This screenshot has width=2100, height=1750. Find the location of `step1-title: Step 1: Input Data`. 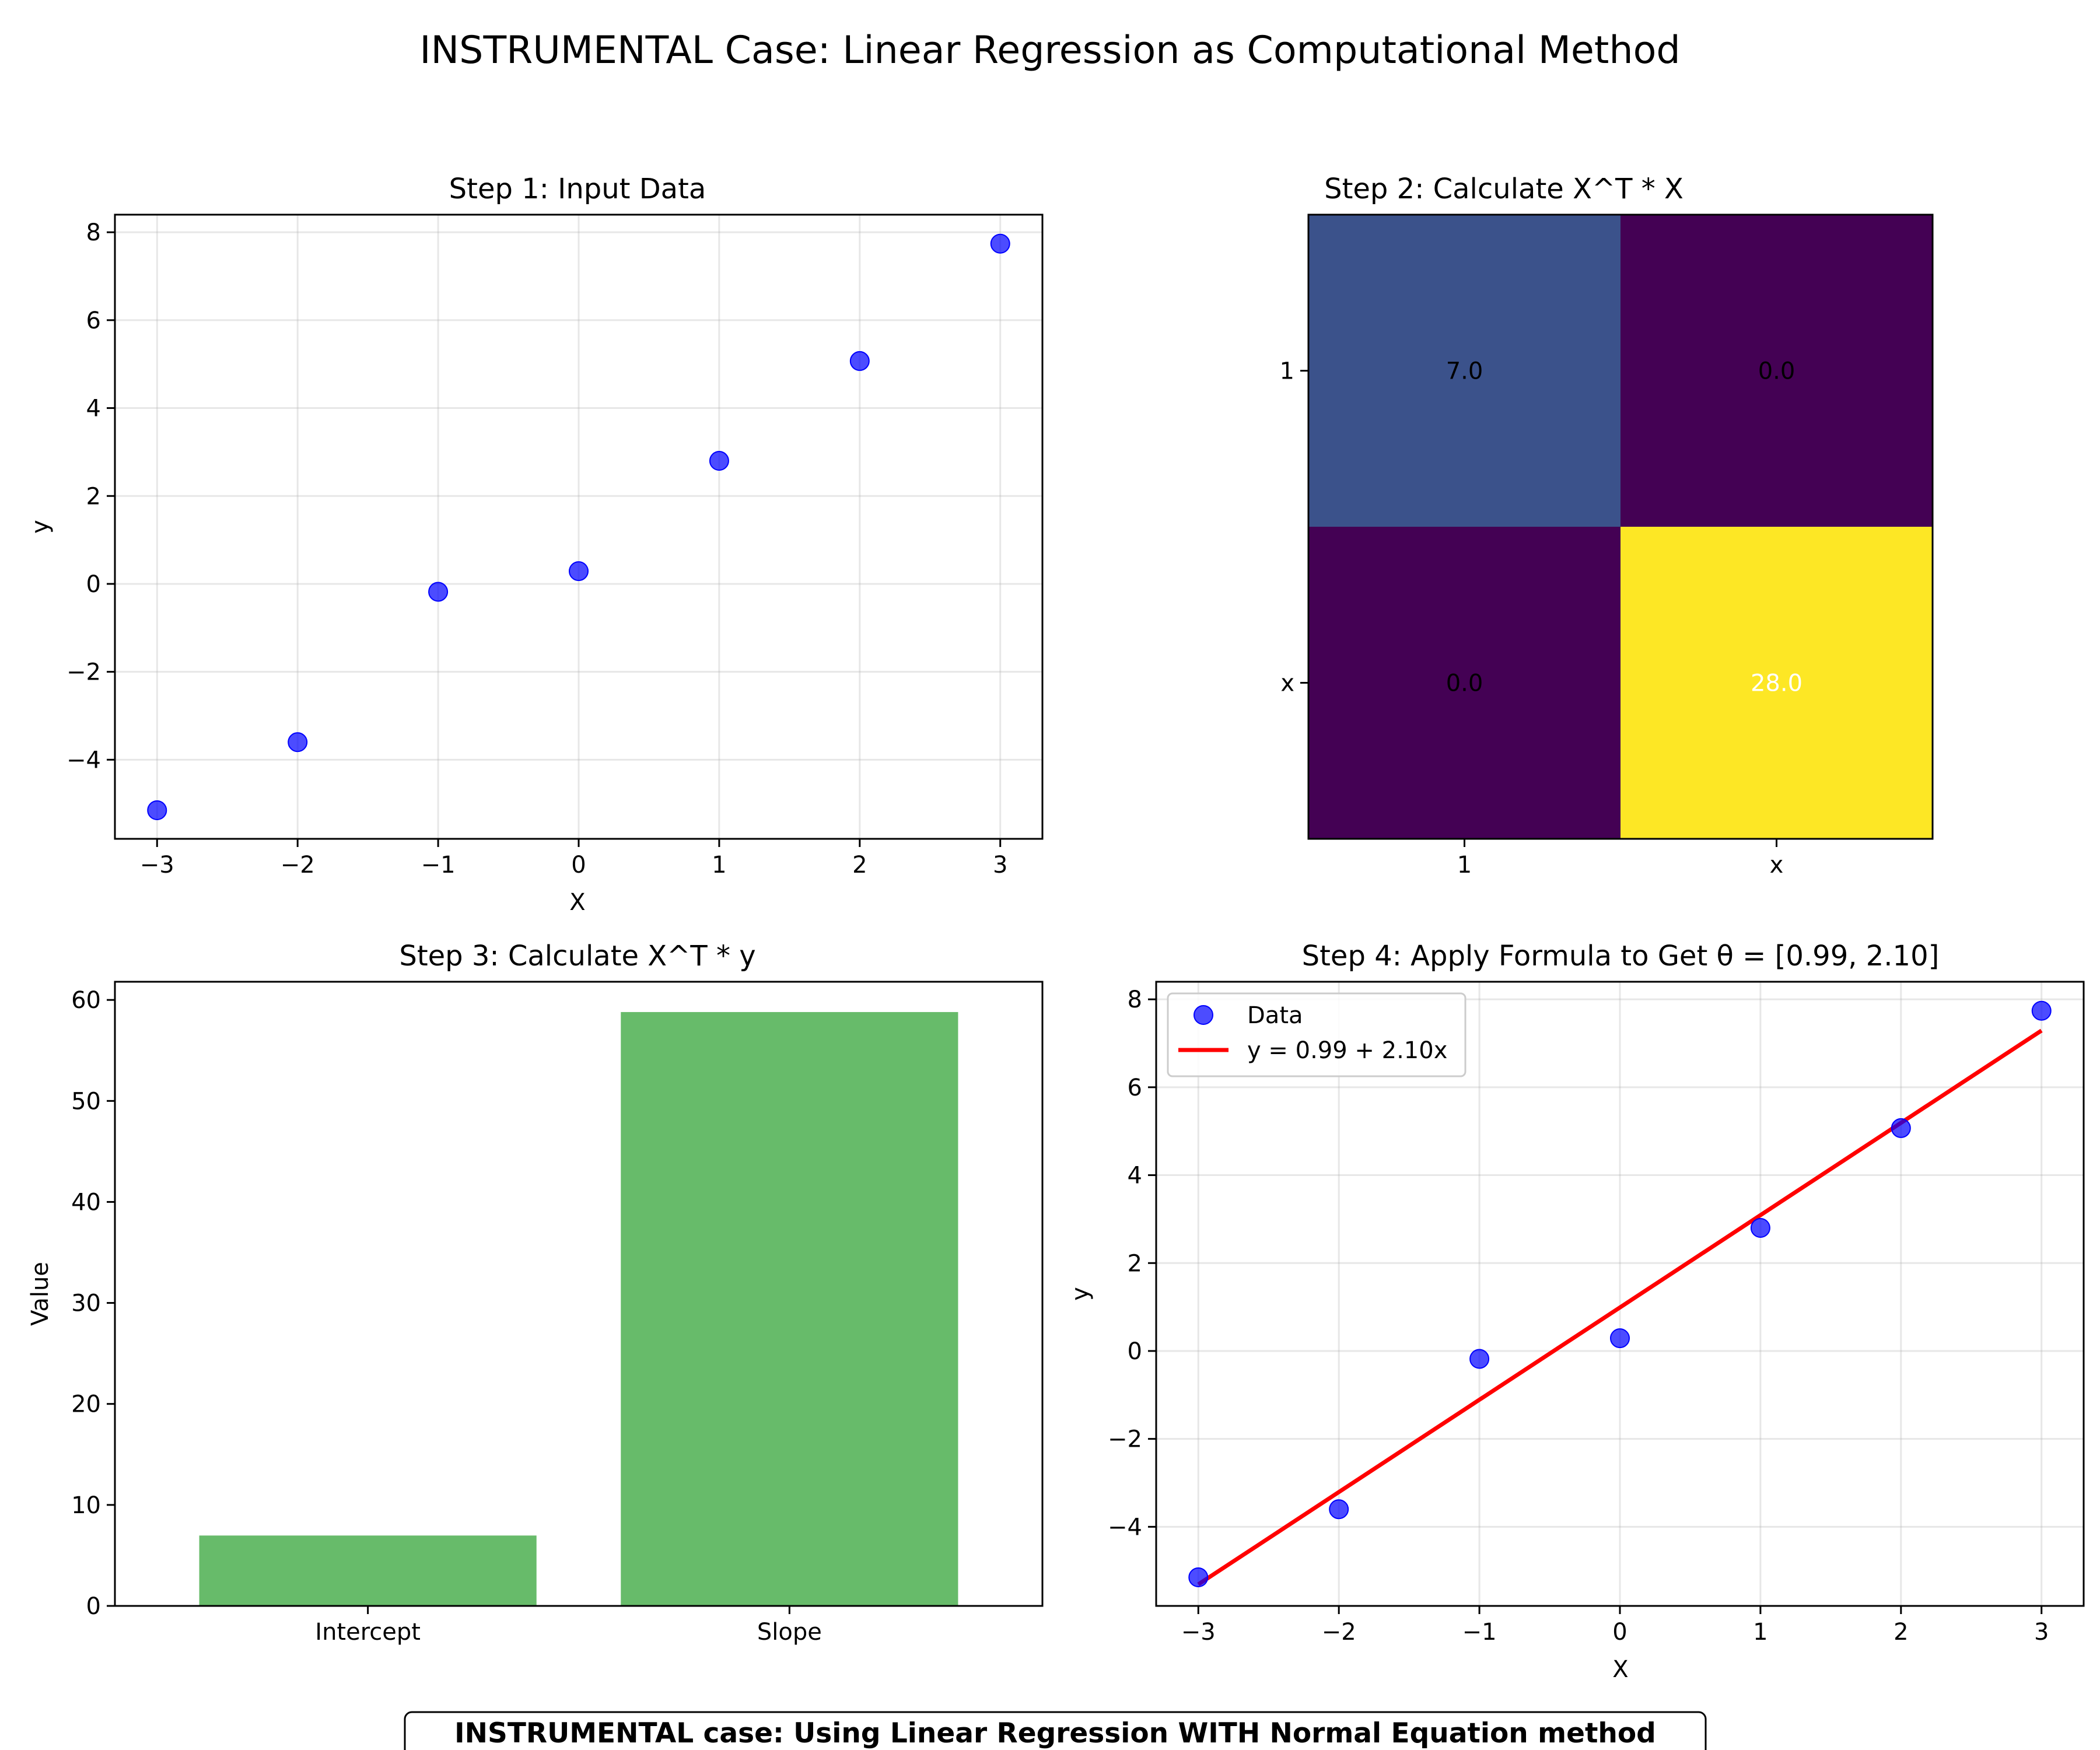

step1-title: Step 1: Input Data is located at coordinates (577, 189).